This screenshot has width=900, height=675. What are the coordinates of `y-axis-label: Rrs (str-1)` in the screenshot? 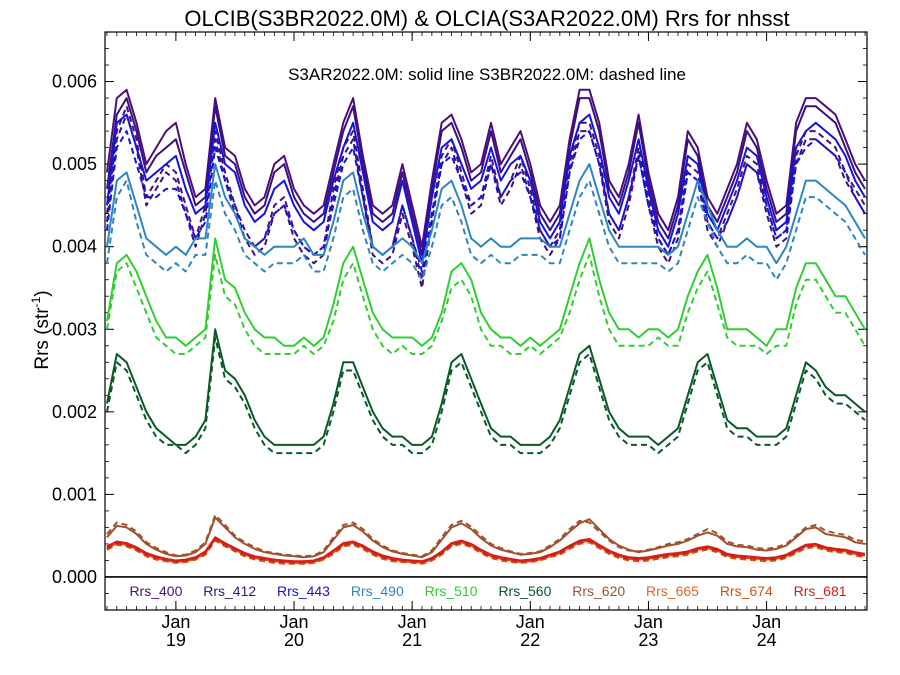 It's located at (41, 329).